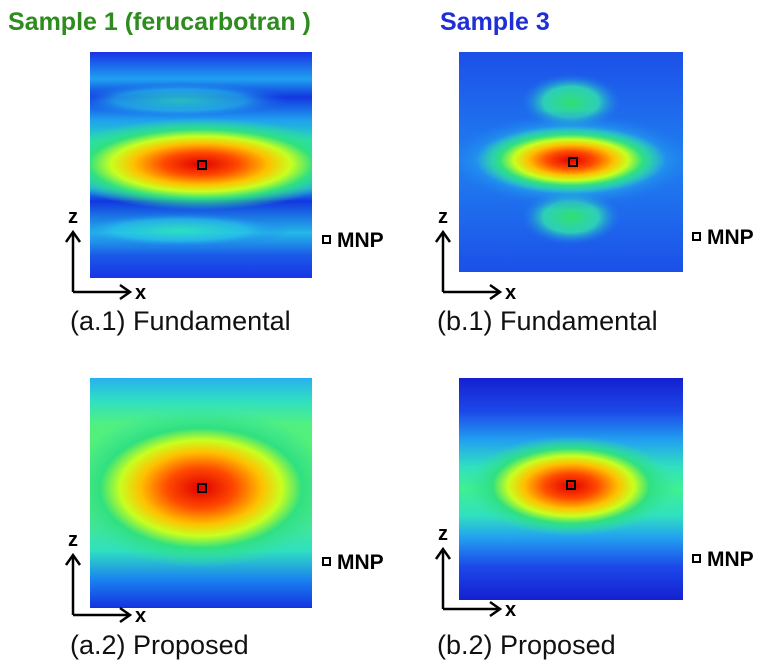 The height and width of the screenshot is (669, 771). I want to click on axes-b2: z x, so click(475, 572).